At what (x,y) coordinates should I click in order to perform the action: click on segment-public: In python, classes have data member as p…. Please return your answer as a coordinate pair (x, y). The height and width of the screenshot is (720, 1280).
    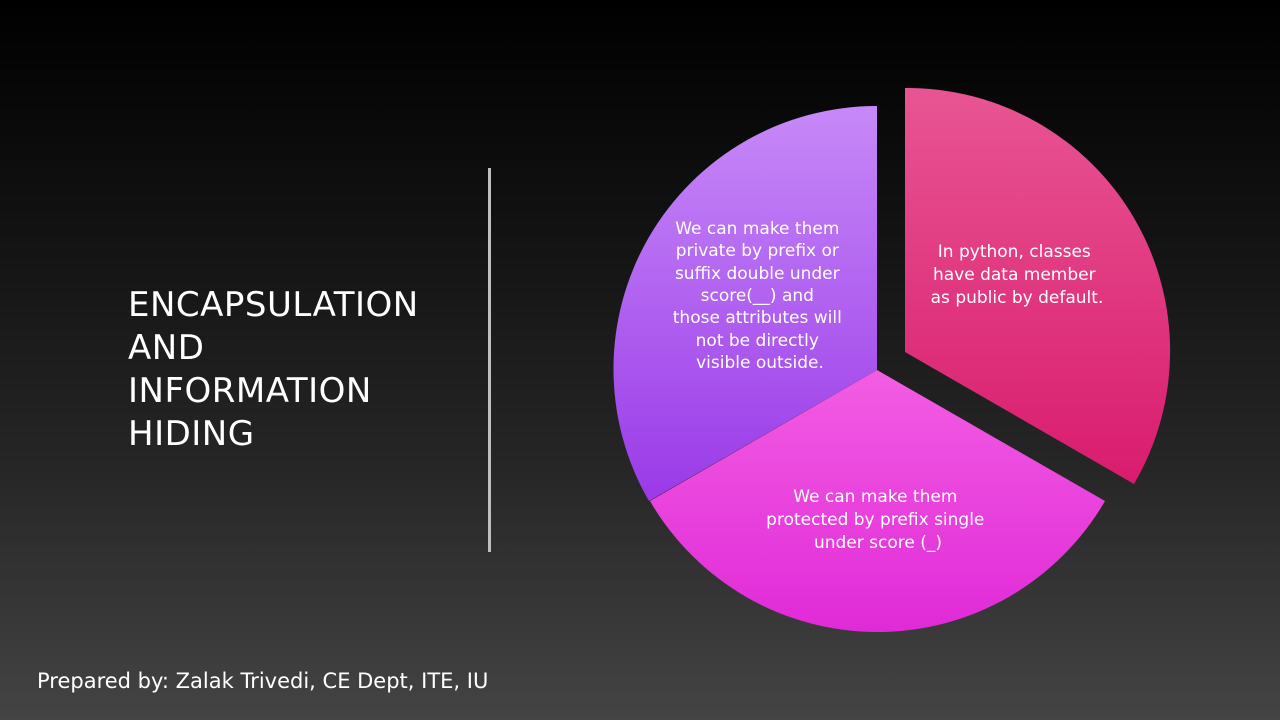
    Looking at the image, I should click on (1038, 285).